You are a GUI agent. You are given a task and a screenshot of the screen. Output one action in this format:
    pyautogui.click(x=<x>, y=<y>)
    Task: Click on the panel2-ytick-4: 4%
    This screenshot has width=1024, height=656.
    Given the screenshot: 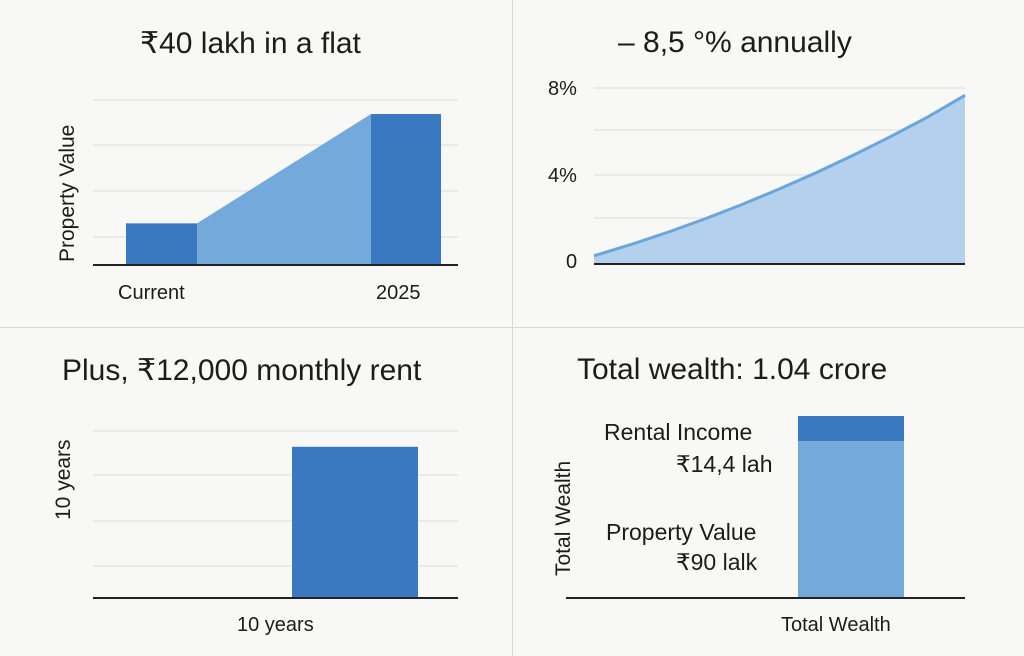 What is the action you would take?
    pyautogui.click(x=562, y=176)
    